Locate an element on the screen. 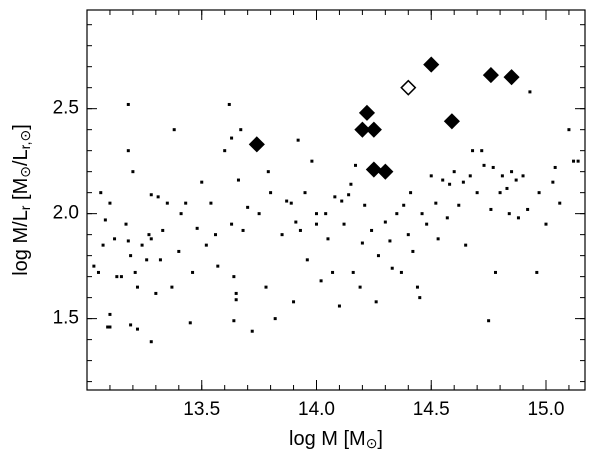 The height and width of the screenshot is (455, 600). label-part: log M [M is located at coordinates (327, 439).